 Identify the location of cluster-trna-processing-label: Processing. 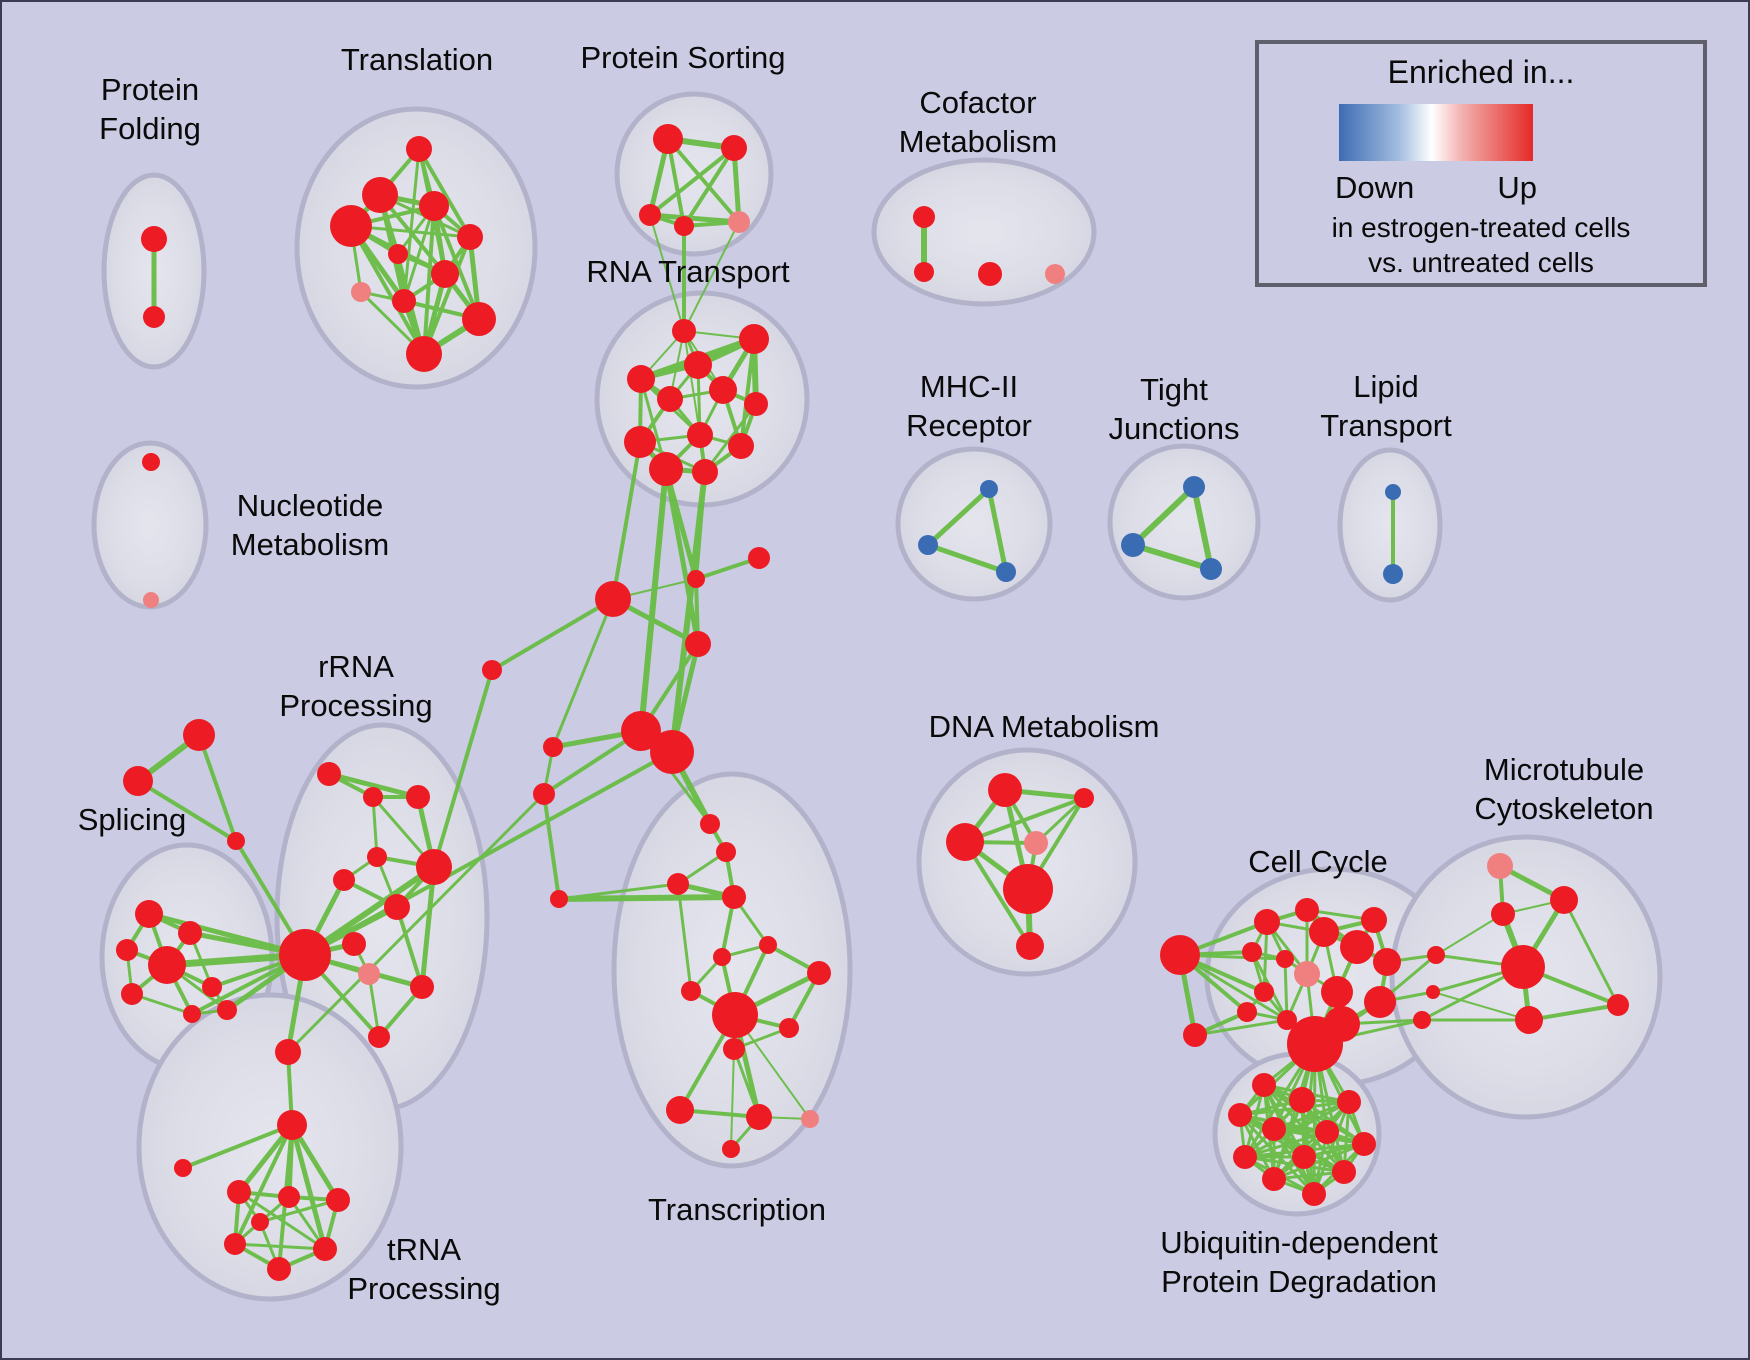
(423, 1288).